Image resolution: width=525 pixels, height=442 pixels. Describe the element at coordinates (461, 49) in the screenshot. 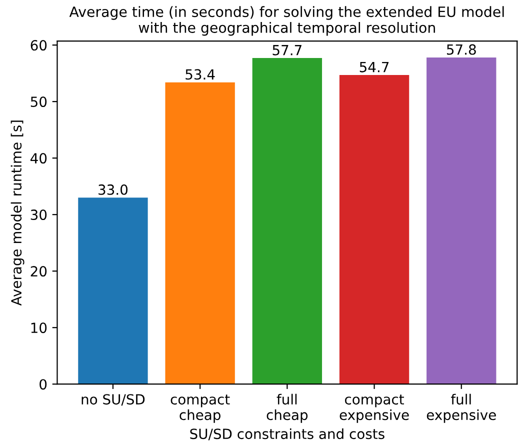

I see `data-label: 57.8` at that location.